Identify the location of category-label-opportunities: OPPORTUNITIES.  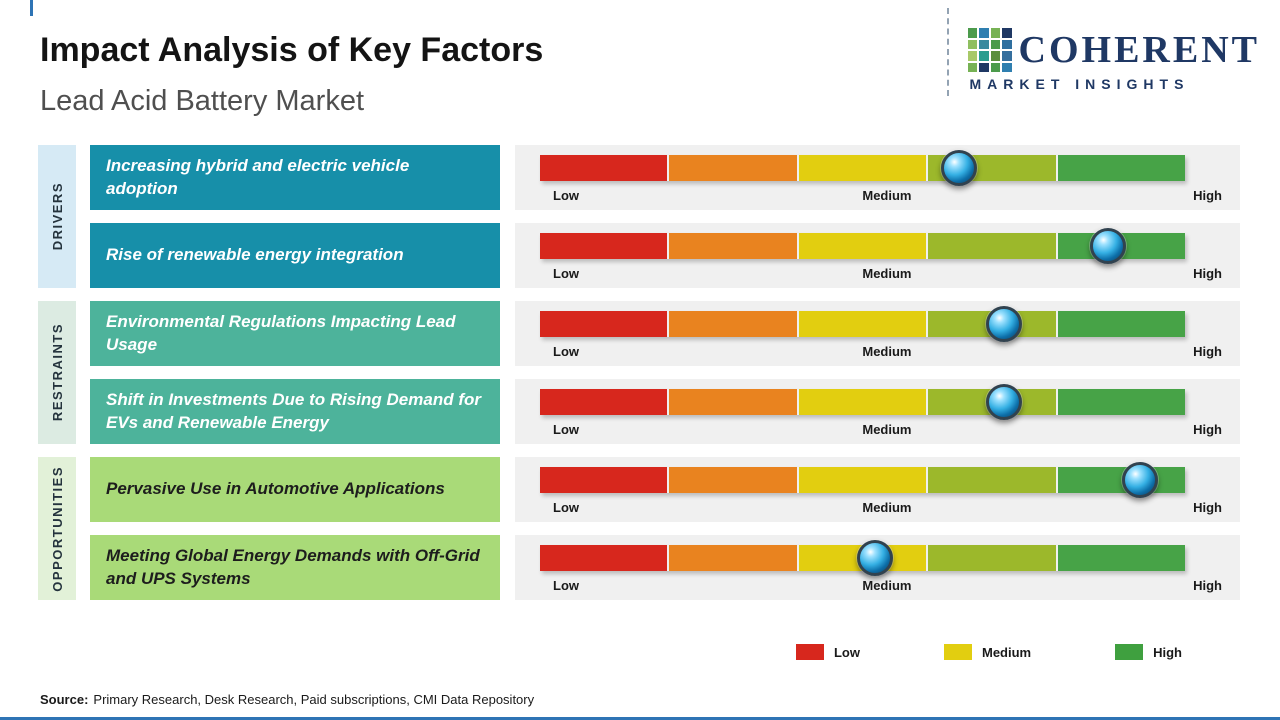
(57, 528).